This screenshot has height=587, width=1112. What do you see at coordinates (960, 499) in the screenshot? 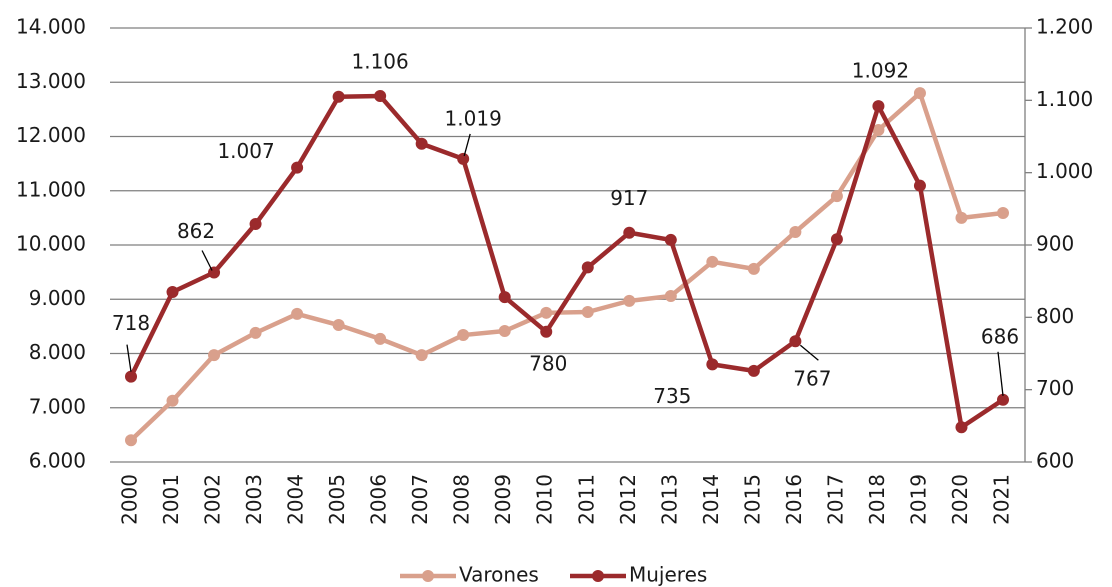
I see `x-tick-label: 2020` at bounding box center [960, 499].